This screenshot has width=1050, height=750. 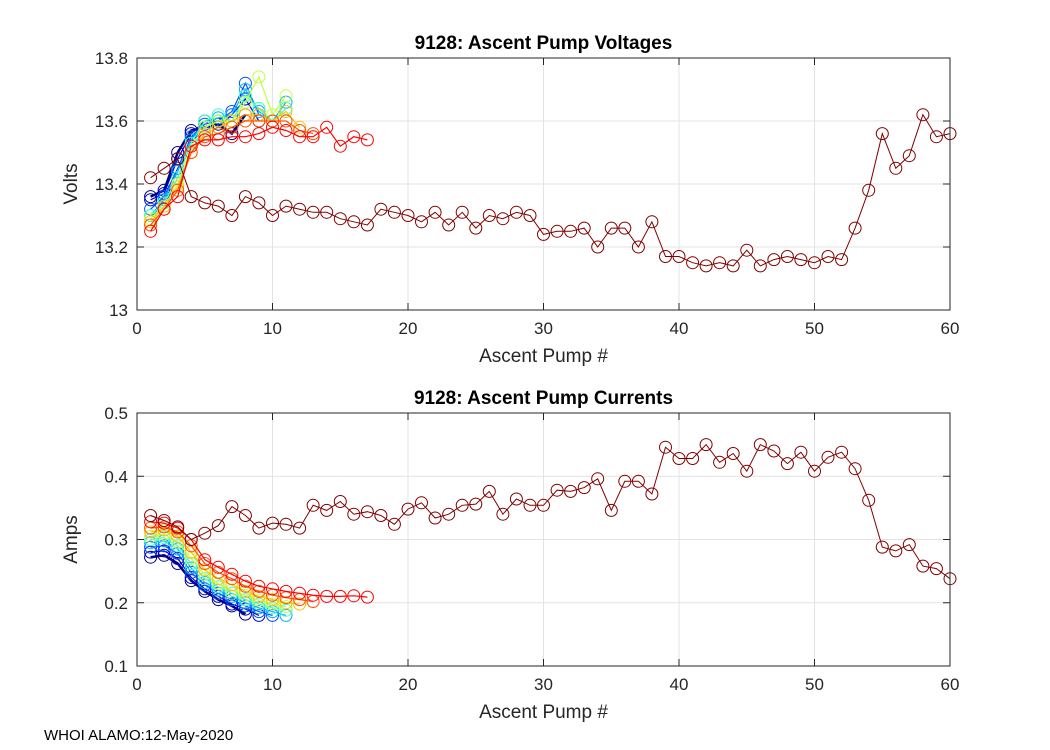 What do you see at coordinates (116, 666) in the screenshot?
I see `y-tick-label: 0.1` at bounding box center [116, 666].